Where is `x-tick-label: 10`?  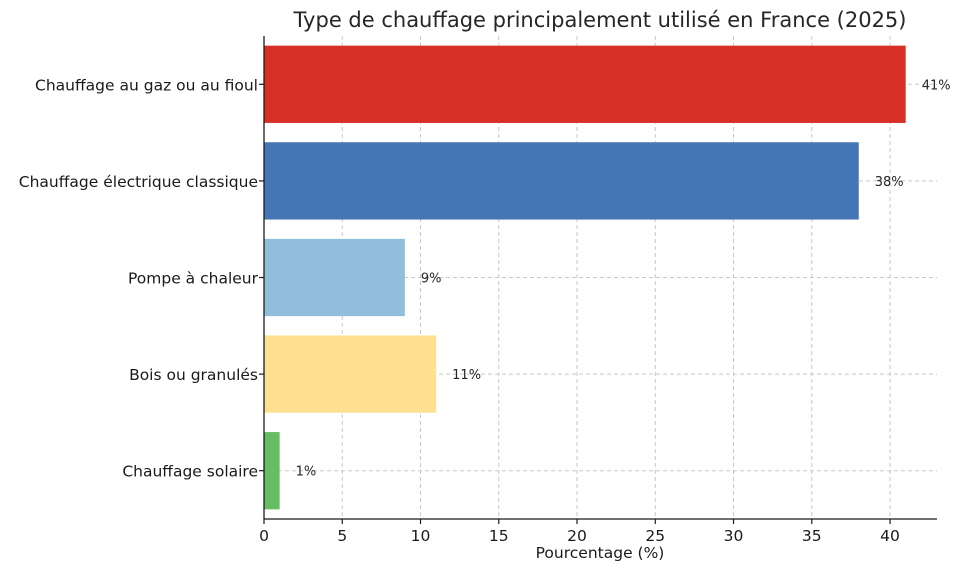 x-tick-label: 10 is located at coordinates (421, 536).